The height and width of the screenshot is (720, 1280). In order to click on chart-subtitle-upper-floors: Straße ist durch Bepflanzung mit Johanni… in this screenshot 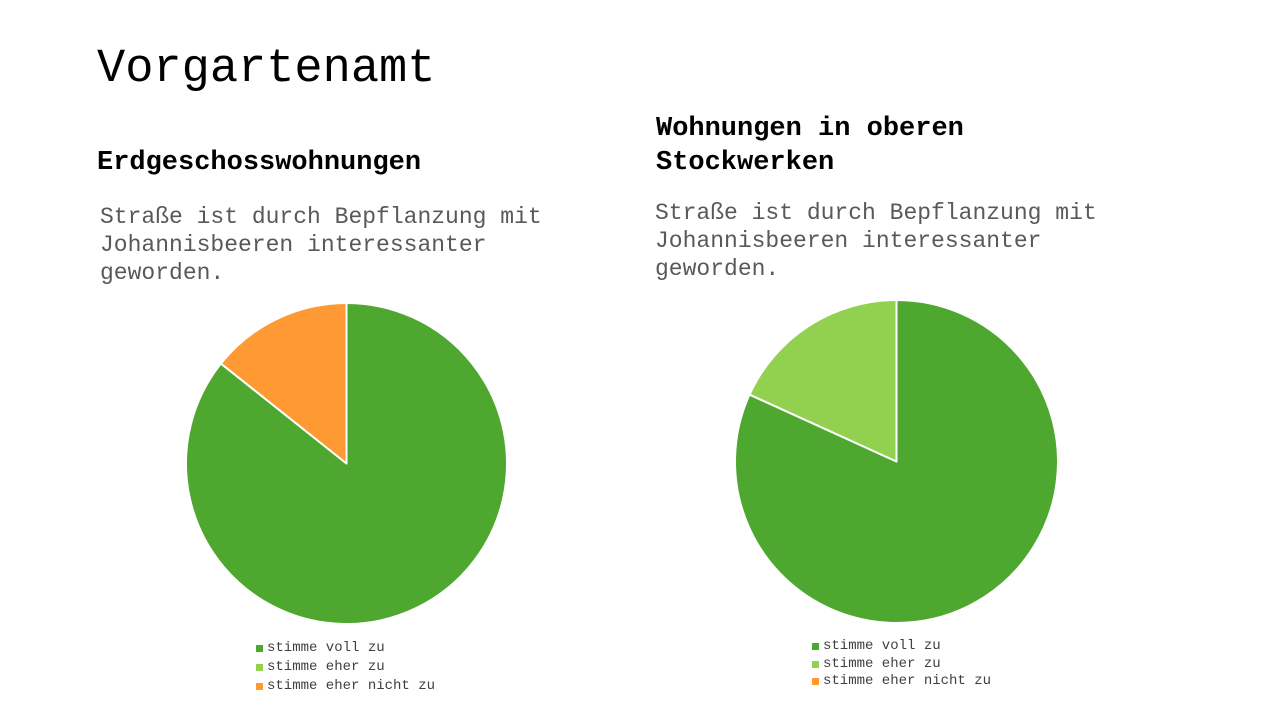, I will do `click(876, 241)`.